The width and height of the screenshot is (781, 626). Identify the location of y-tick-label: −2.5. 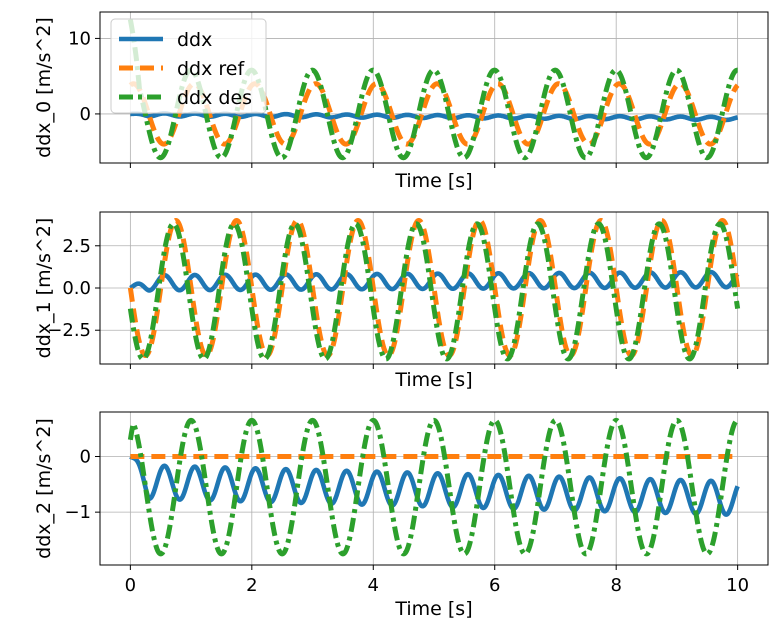
(69, 330).